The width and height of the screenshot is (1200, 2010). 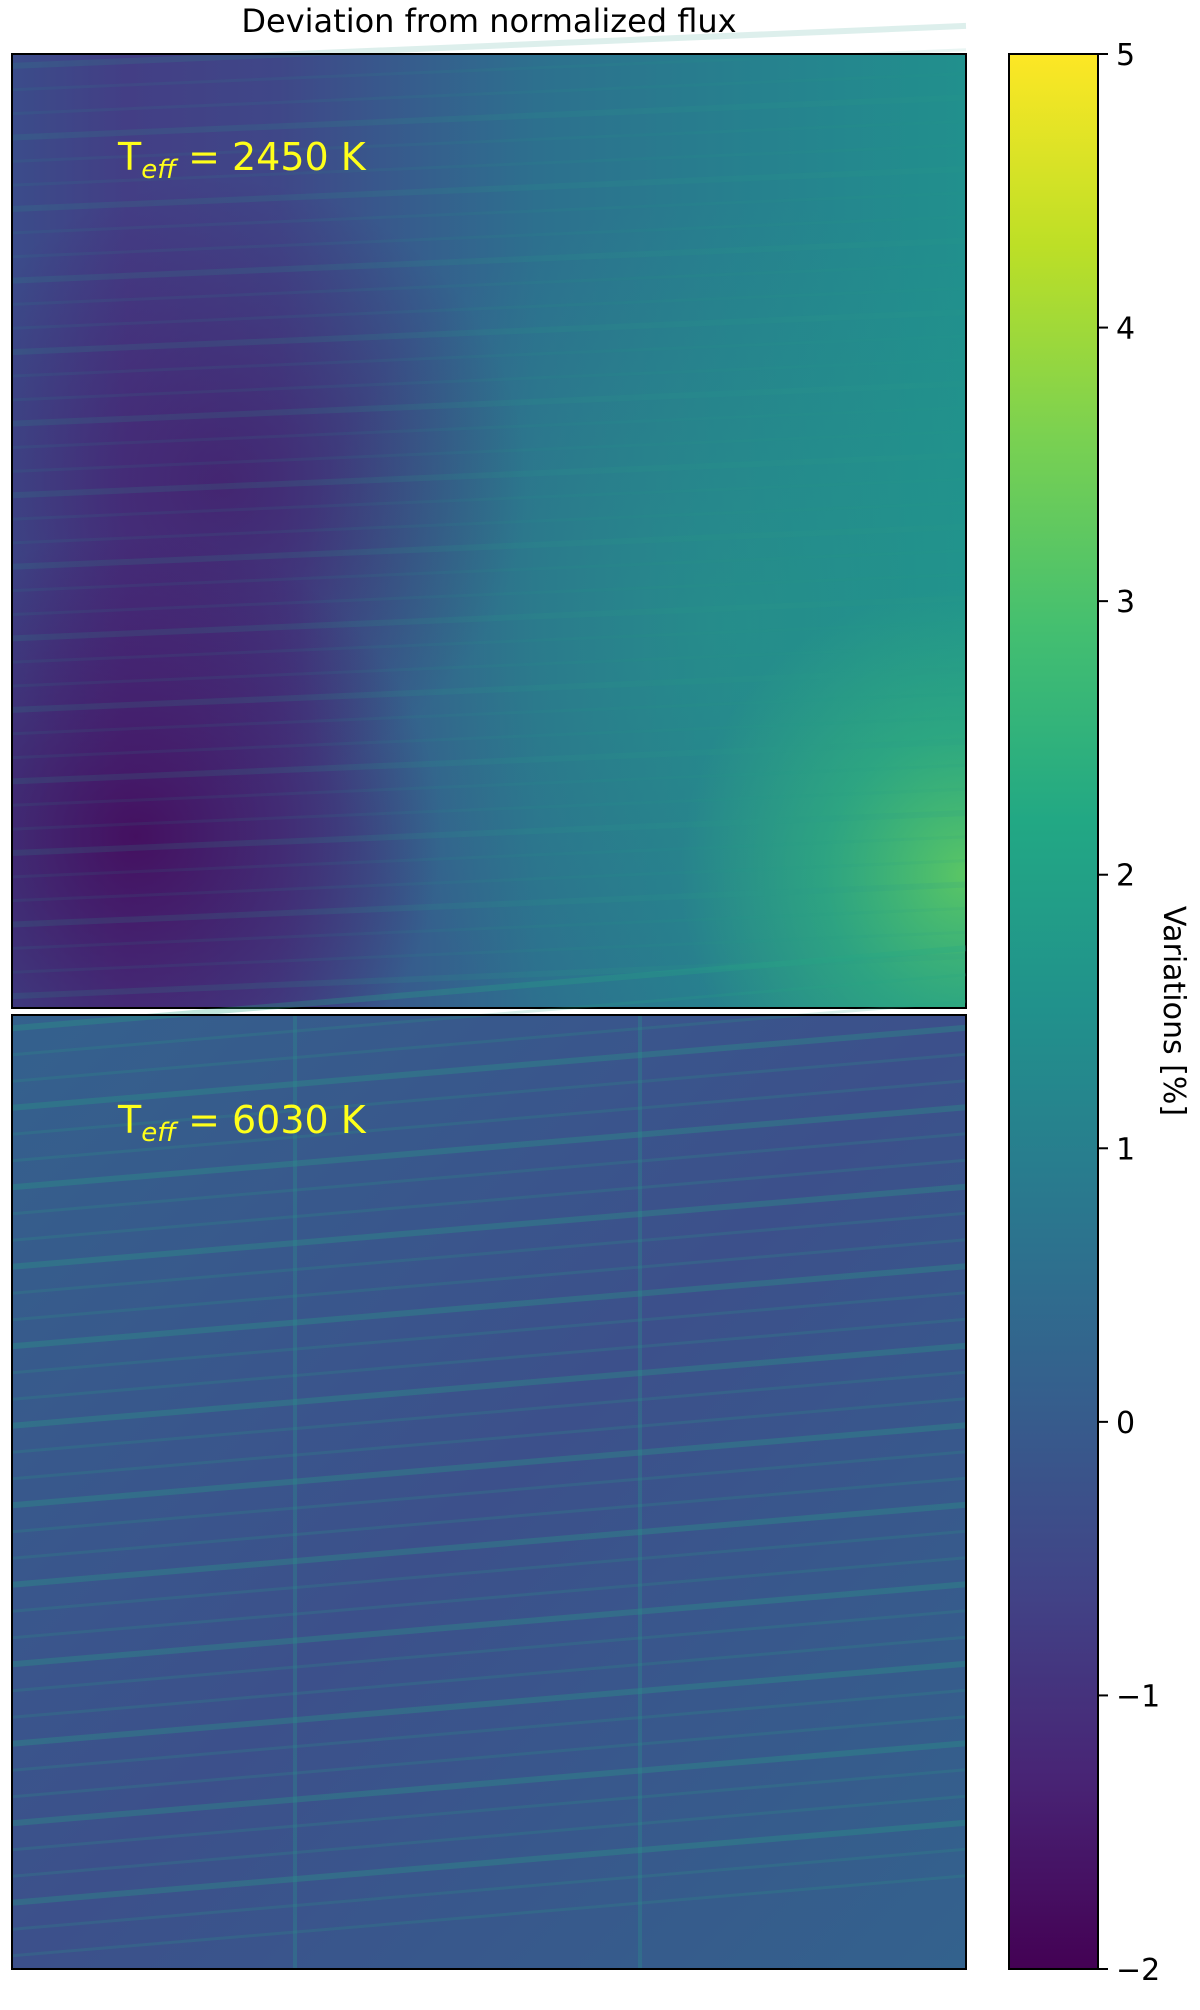 I want to click on chart-title: Deviation from normalized flux, so click(x=488, y=21).